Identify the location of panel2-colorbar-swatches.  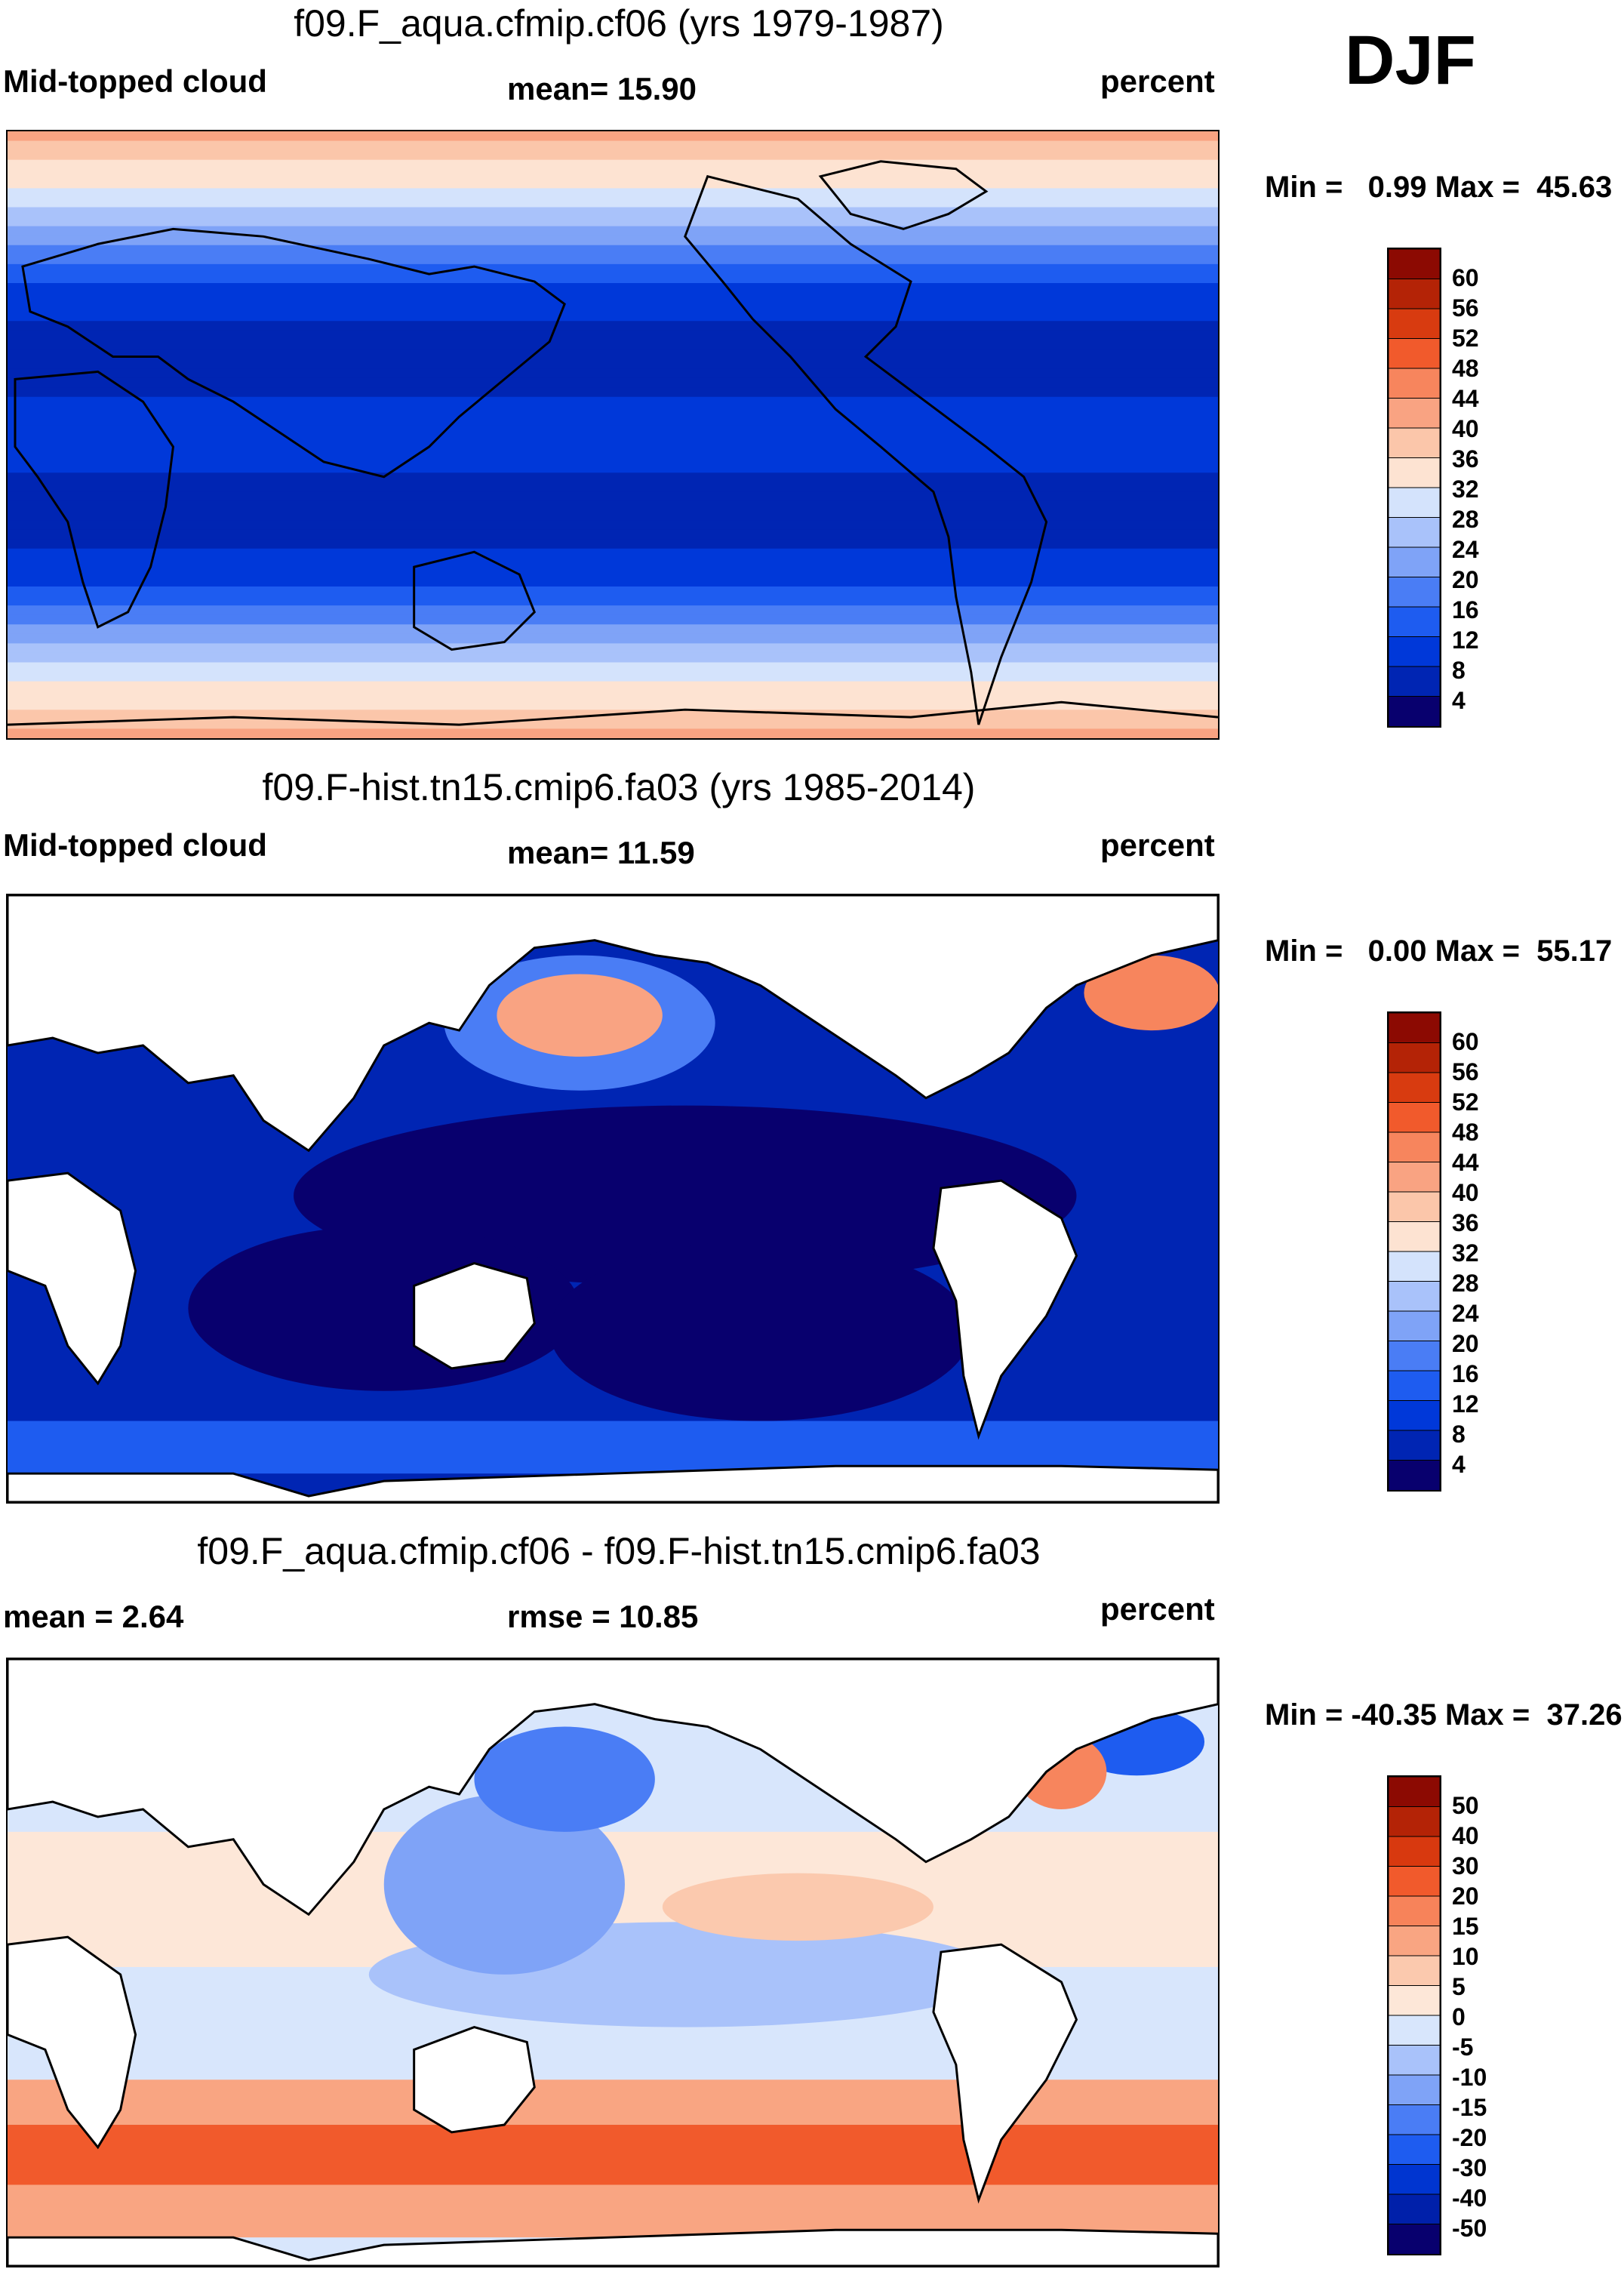
(1414, 1251).